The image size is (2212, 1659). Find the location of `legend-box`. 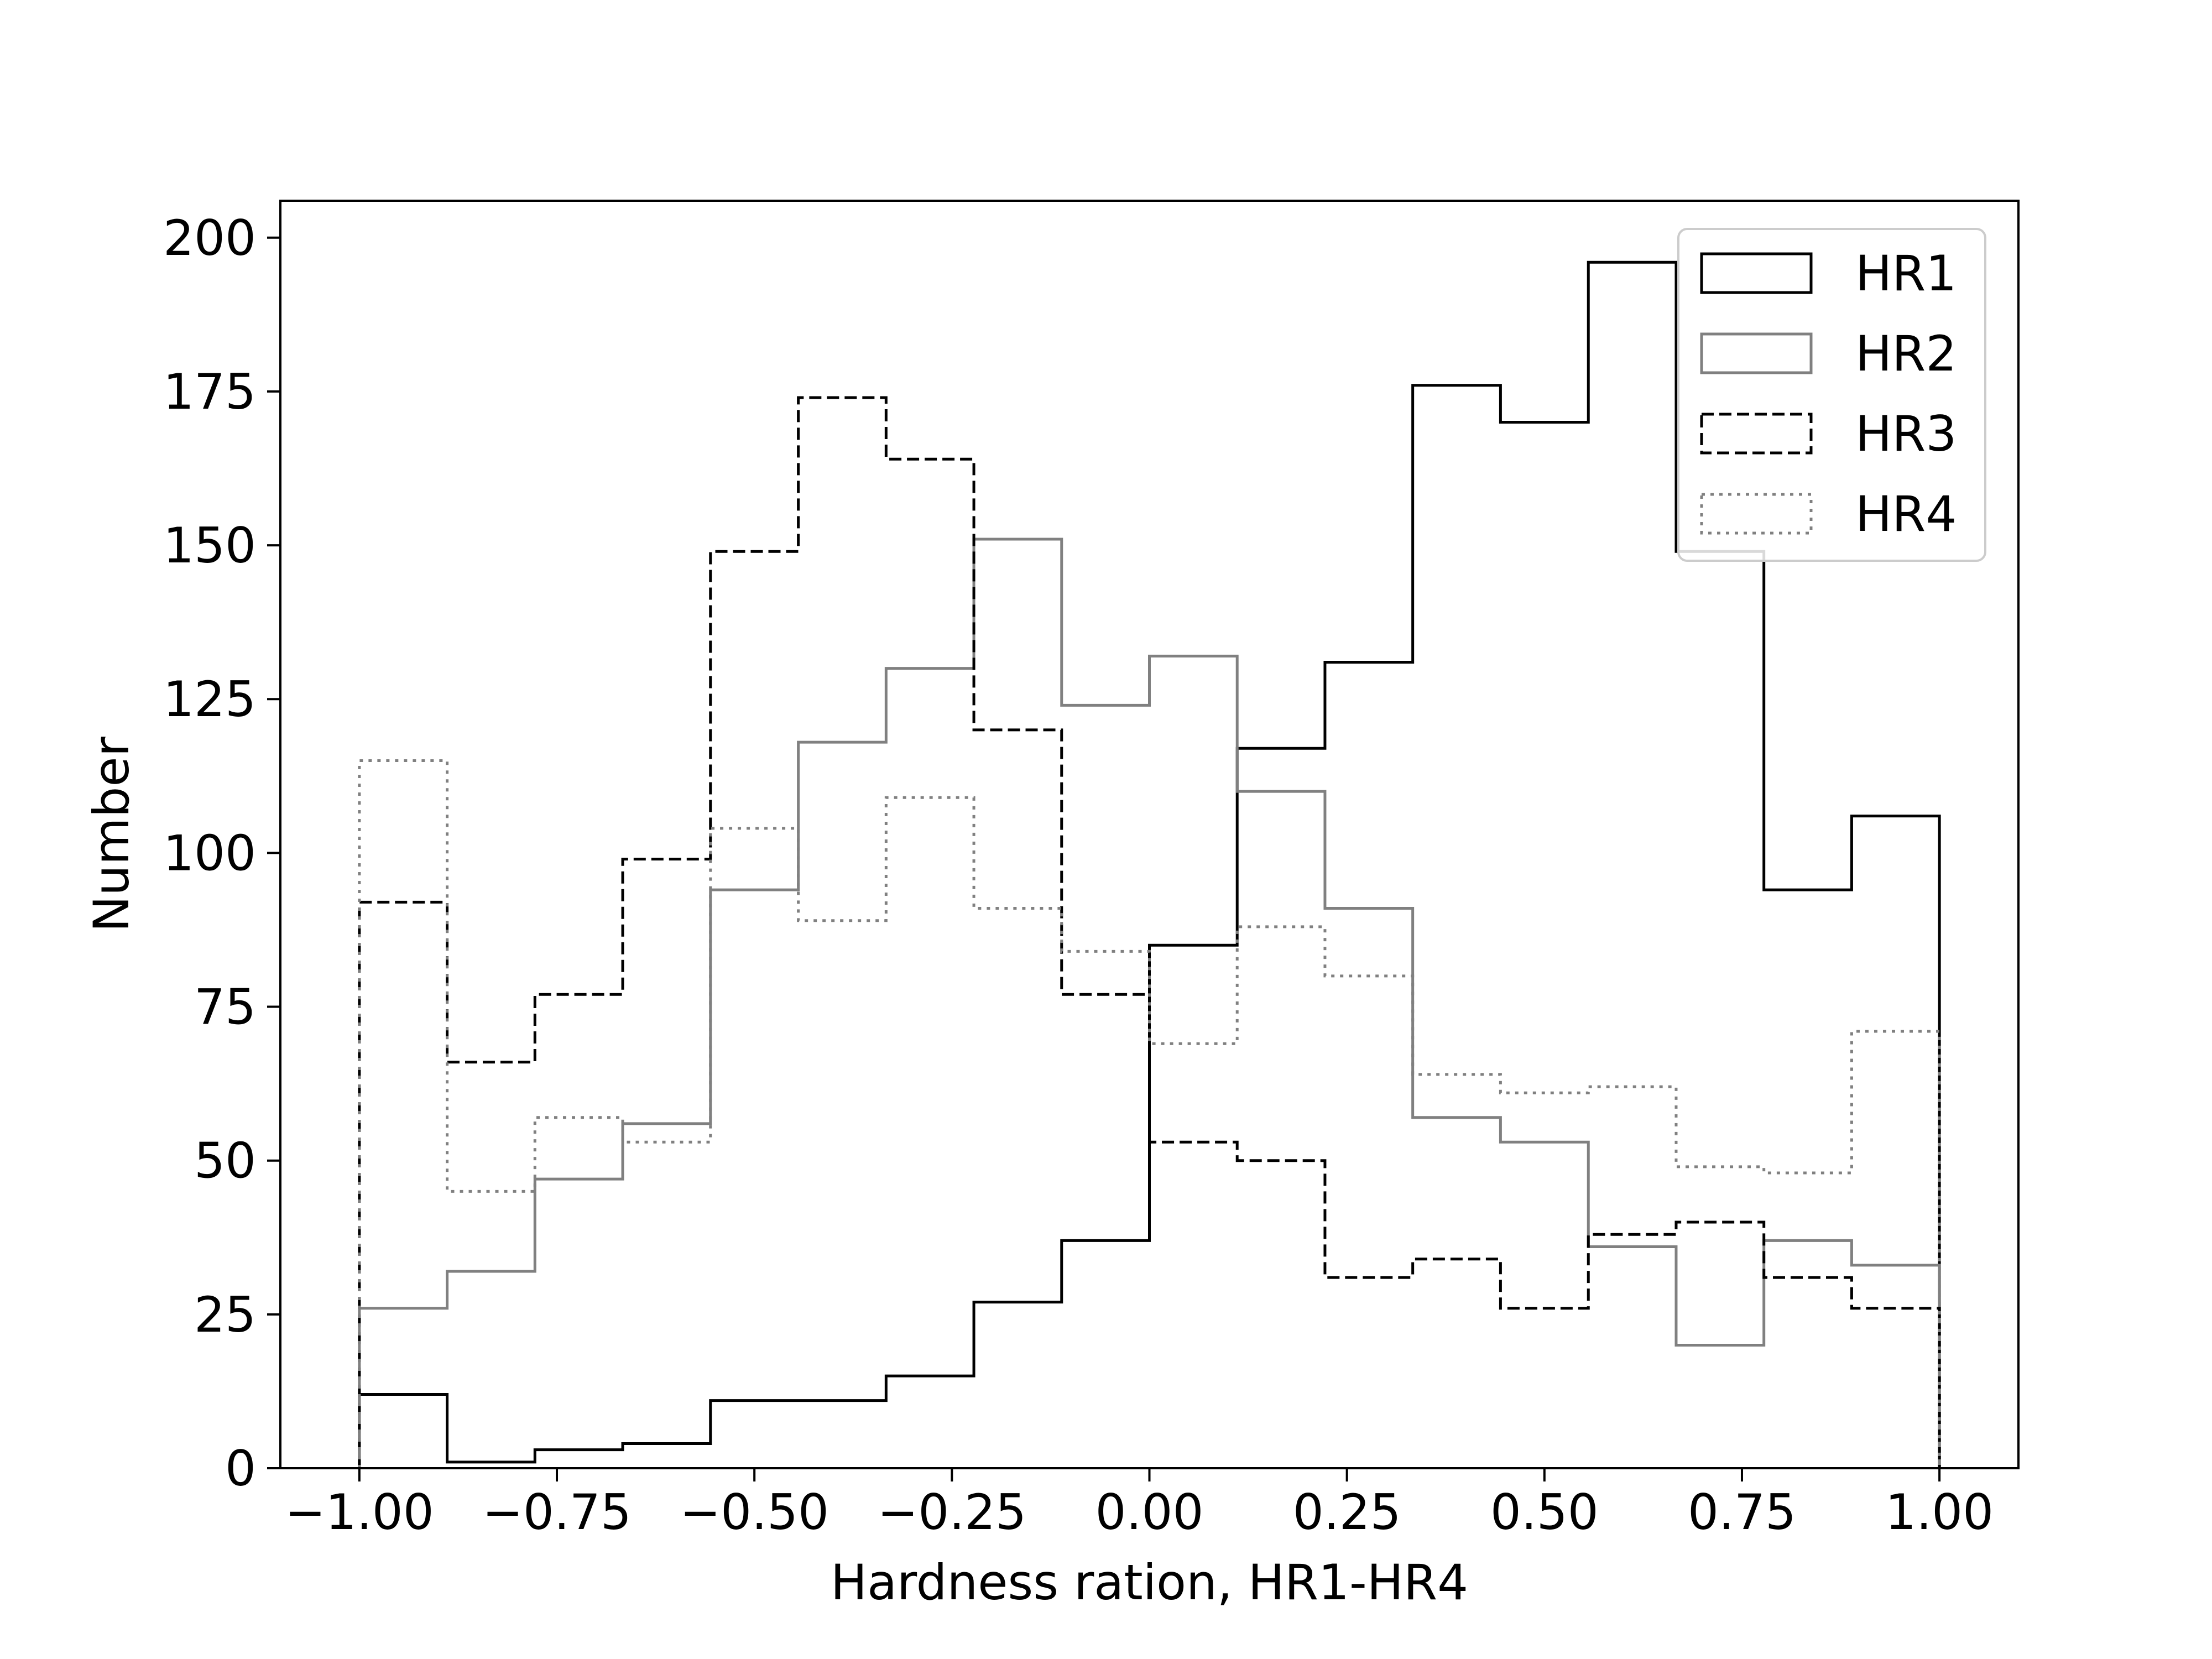

legend-box is located at coordinates (1832, 395).